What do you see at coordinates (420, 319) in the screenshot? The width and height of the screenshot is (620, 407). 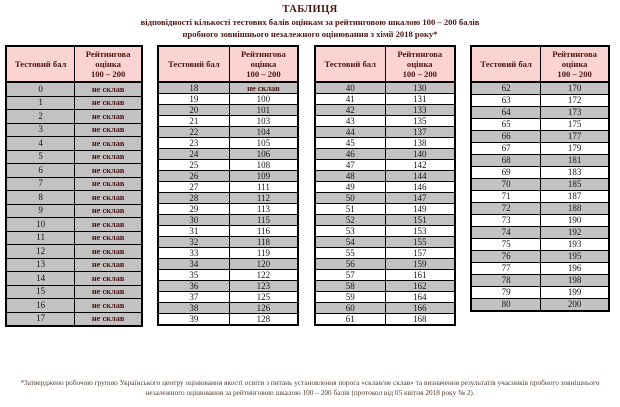 I see `rating-cell: 168` at bounding box center [420, 319].